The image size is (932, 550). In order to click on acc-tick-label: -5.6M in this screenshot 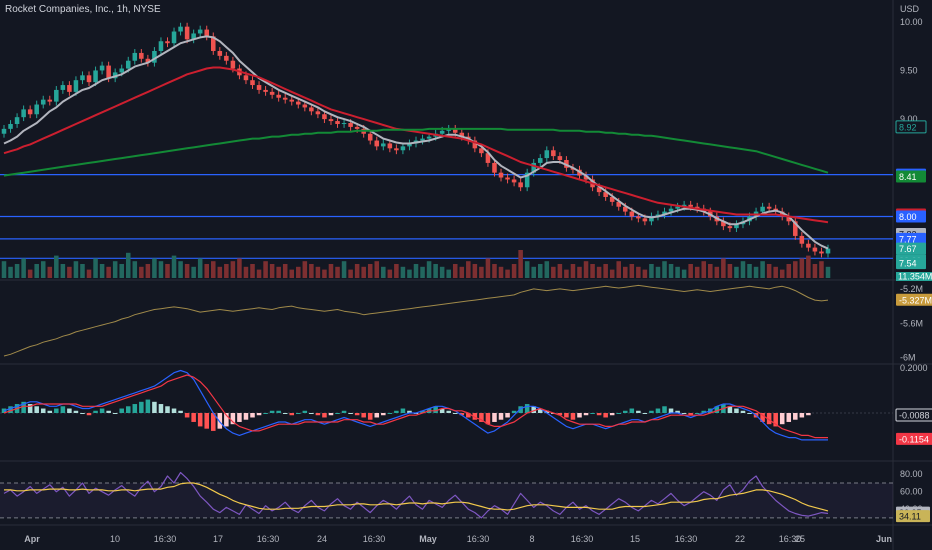, I will do `click(911, 323)`.